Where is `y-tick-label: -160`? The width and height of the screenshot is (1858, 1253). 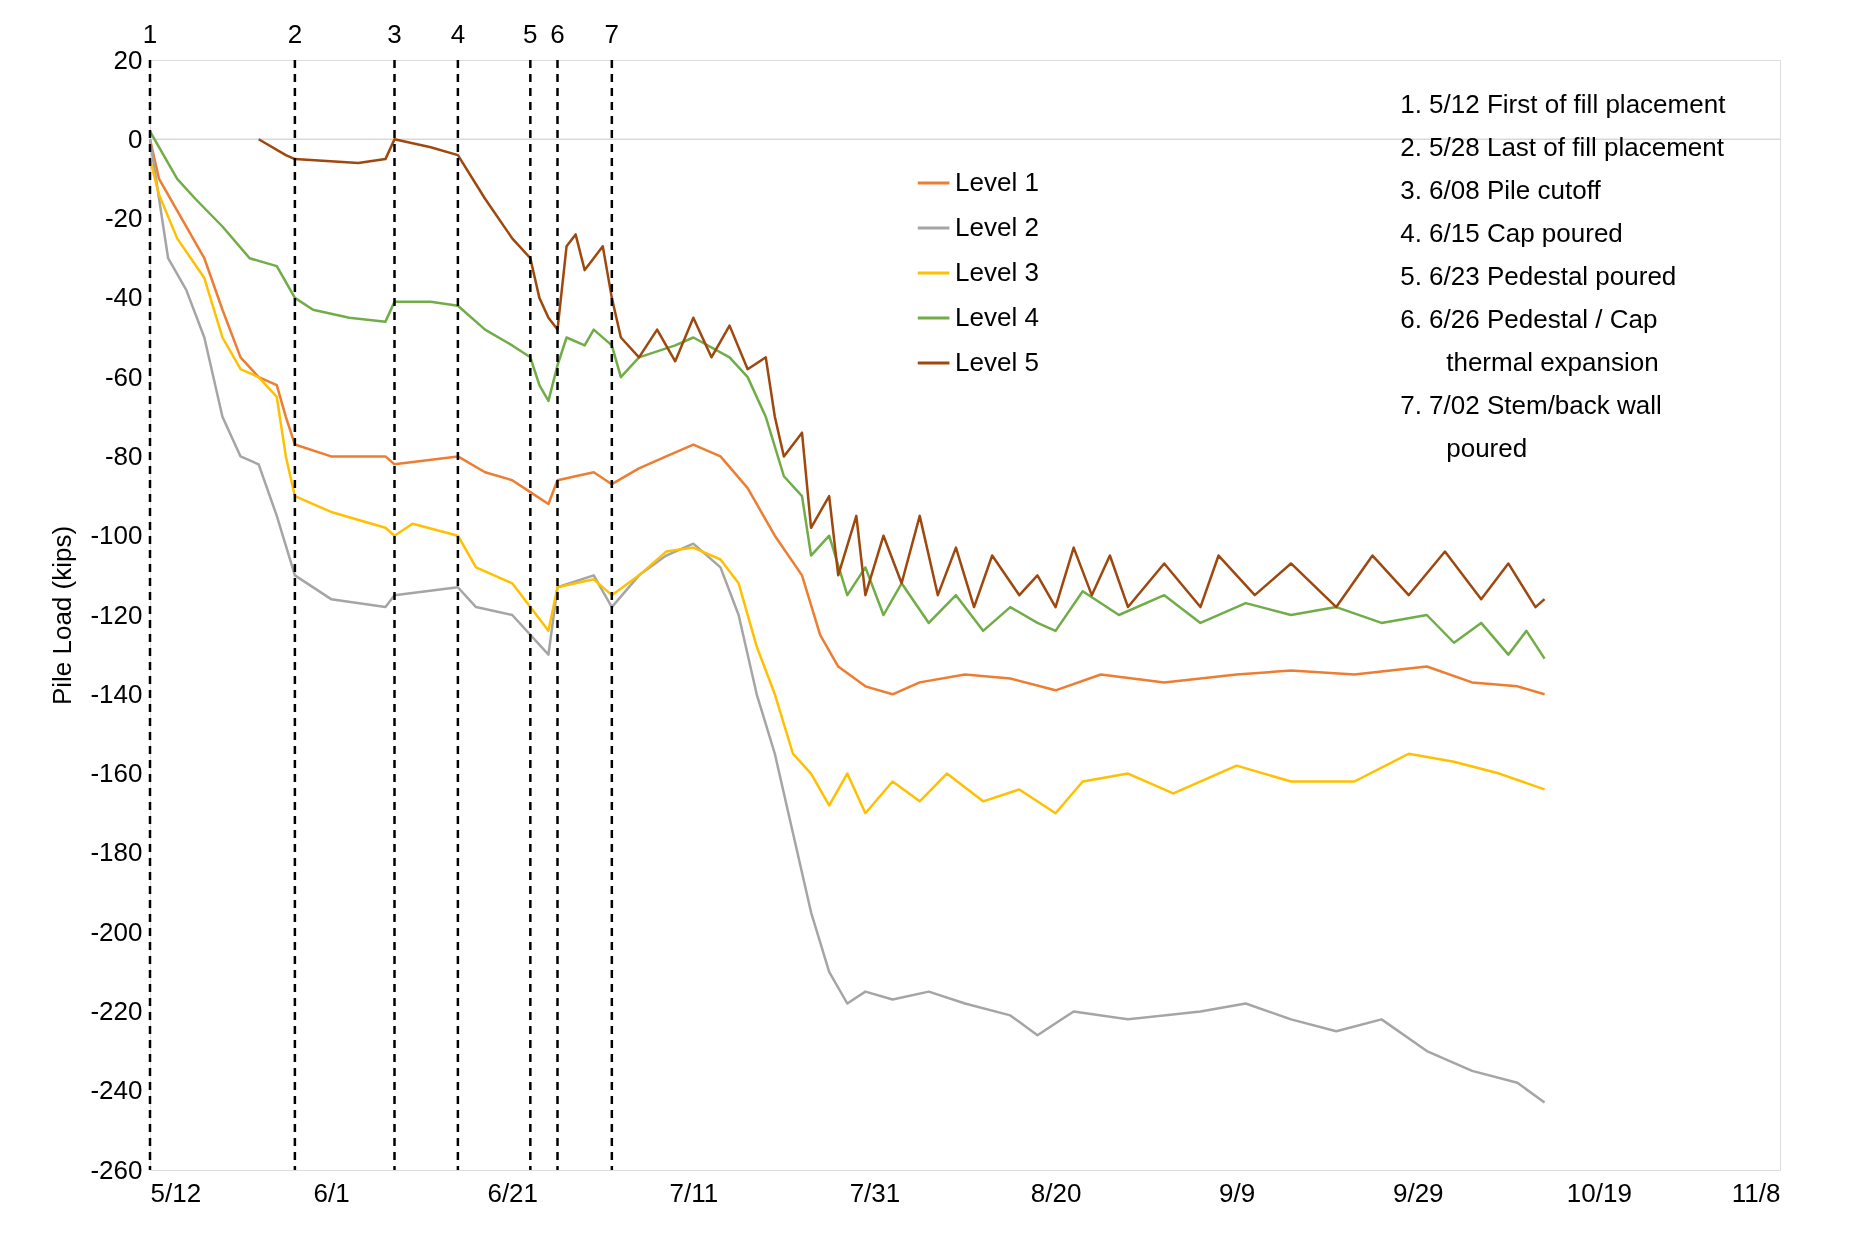 y-tick-label: -160 is located at coordinates (116, 773).